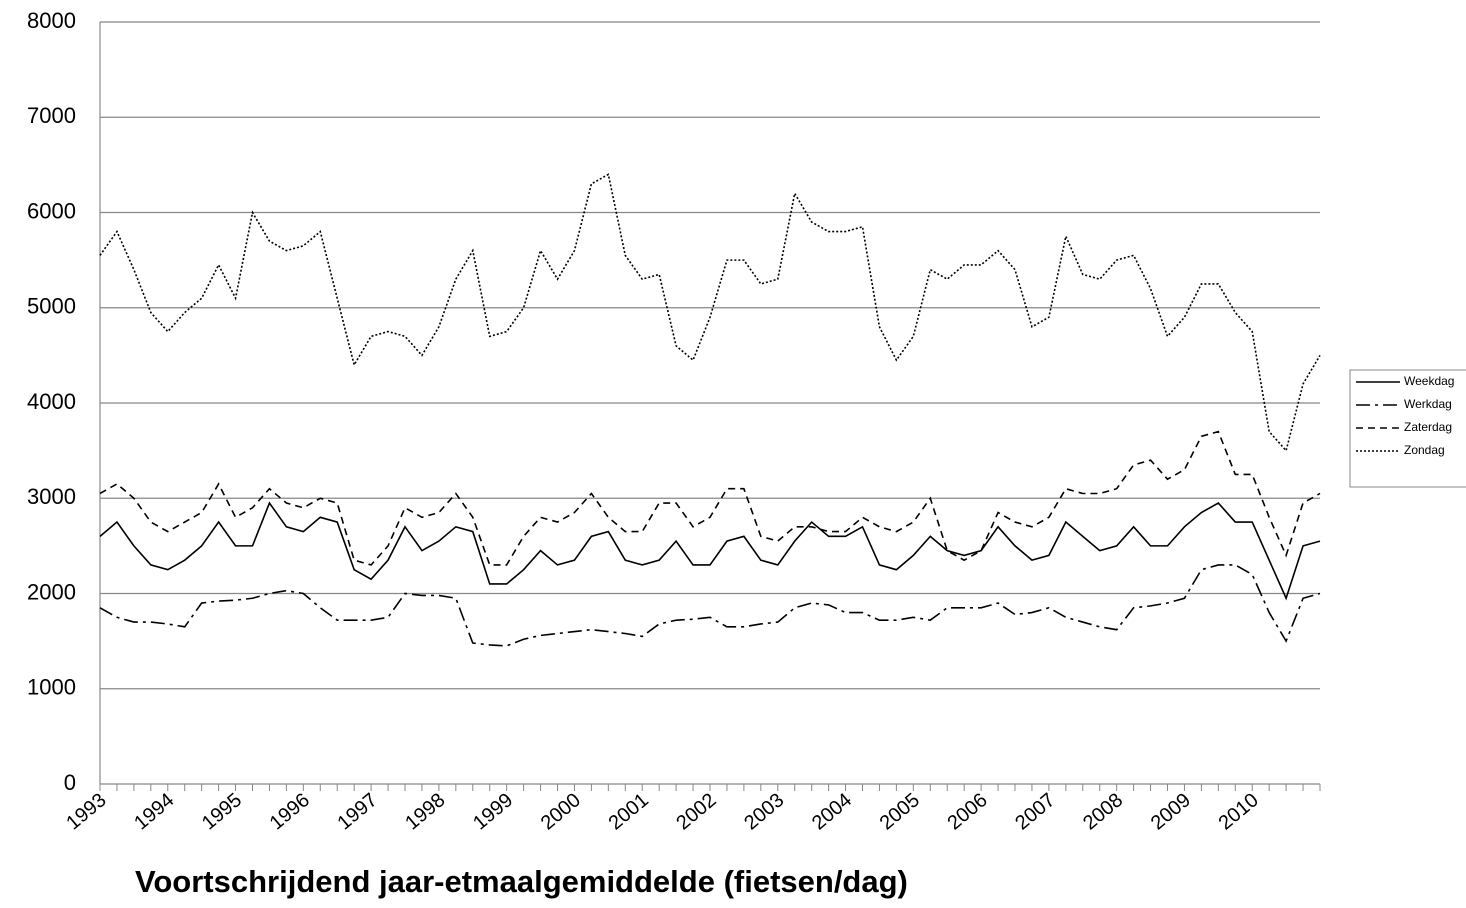 This screenshot has width=1466, height=908. What do you see at coordinates (1171, 811) in the screenshot?
I see `x-tick-label: 2009` at bounding box center [1171, 811].